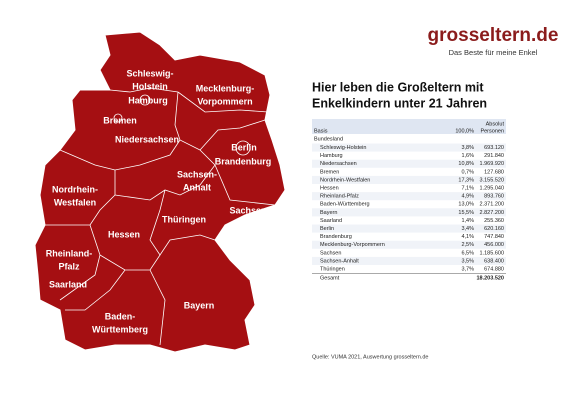 The image size is (566, 405). Describe the element at coordinates (466, 213) in the screenshot. I see `share: 15,5%` at that location.